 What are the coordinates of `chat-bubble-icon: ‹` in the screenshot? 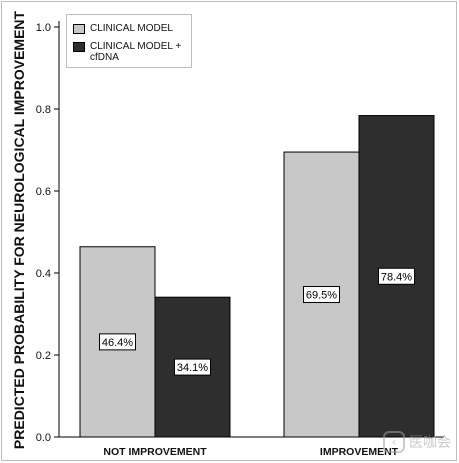 It's located at (394, 442).